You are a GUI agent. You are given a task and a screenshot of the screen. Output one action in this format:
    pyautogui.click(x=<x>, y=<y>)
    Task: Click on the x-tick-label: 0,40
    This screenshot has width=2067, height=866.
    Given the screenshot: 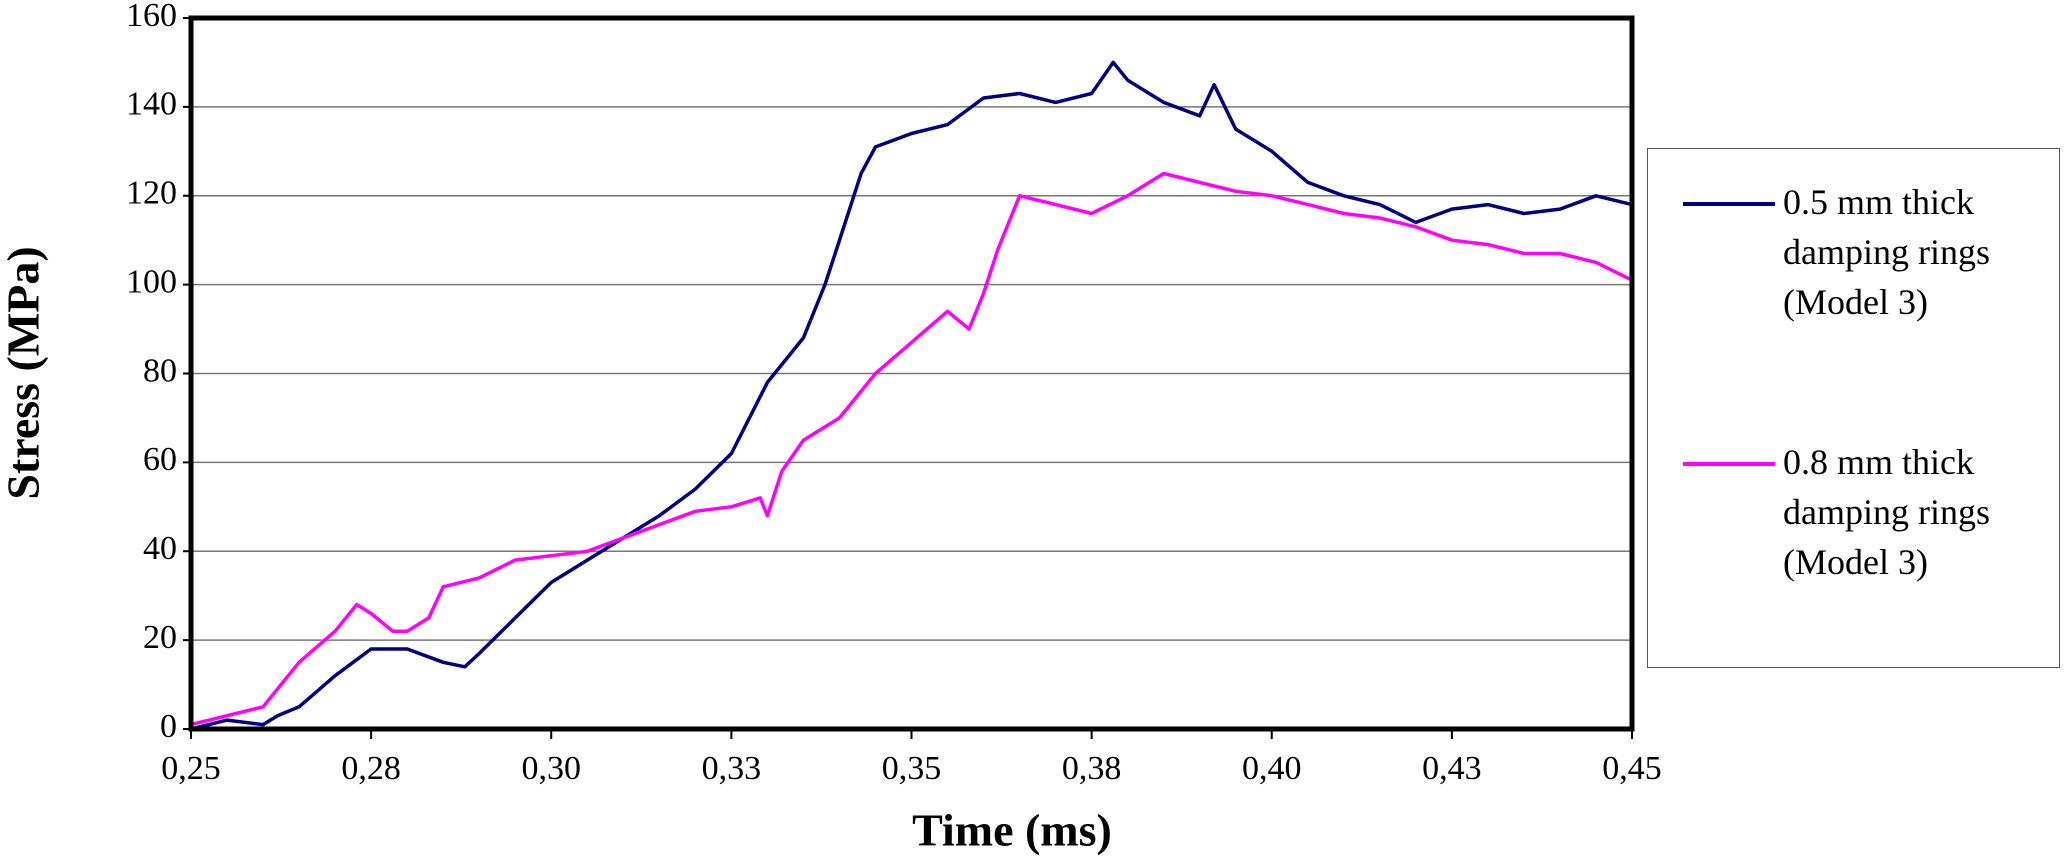 What is the action you would take?
    pyautogui.click(x=1272, y=768)
    